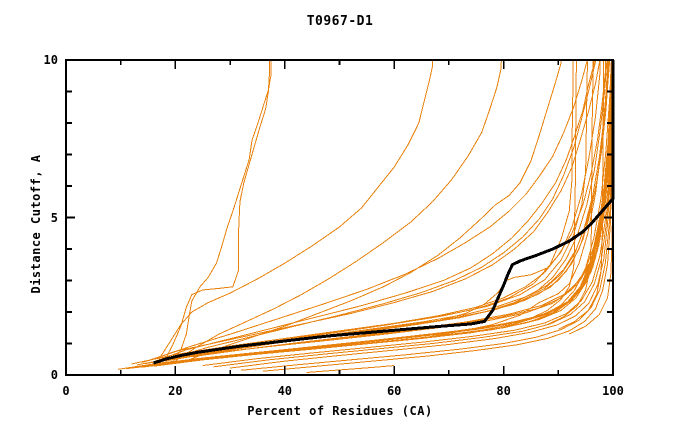  I want to click on x-tick-label: 60, so click(394, 391).